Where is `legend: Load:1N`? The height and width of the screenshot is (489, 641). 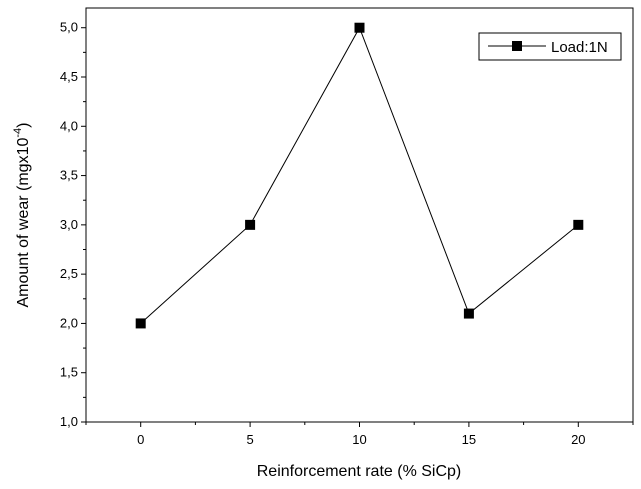
legend: Load:1N is located at coordinates (550, 46).